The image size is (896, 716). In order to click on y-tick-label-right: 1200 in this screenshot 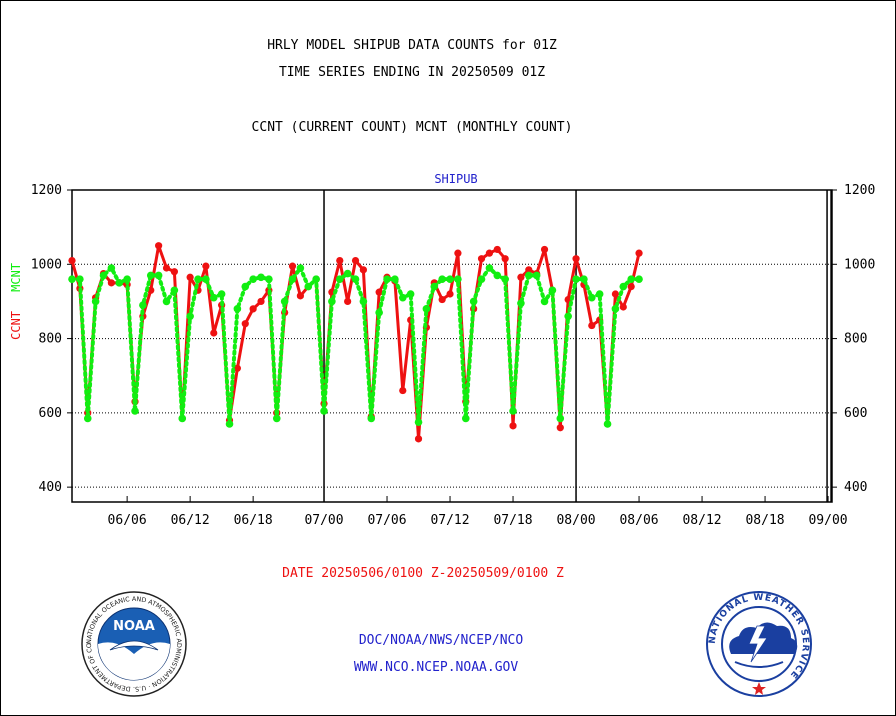, I will do `click(859, 190)`.